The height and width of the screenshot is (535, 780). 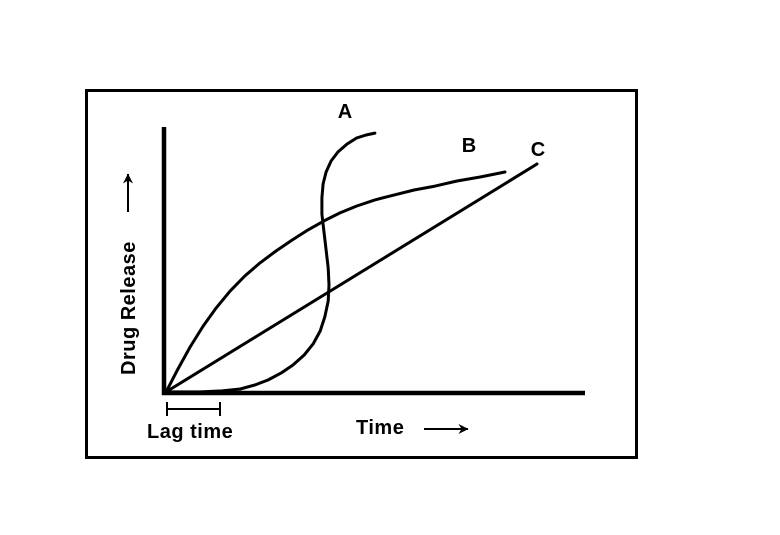 I want to click on x-axis-label: Time, so click(x=380, y=428).